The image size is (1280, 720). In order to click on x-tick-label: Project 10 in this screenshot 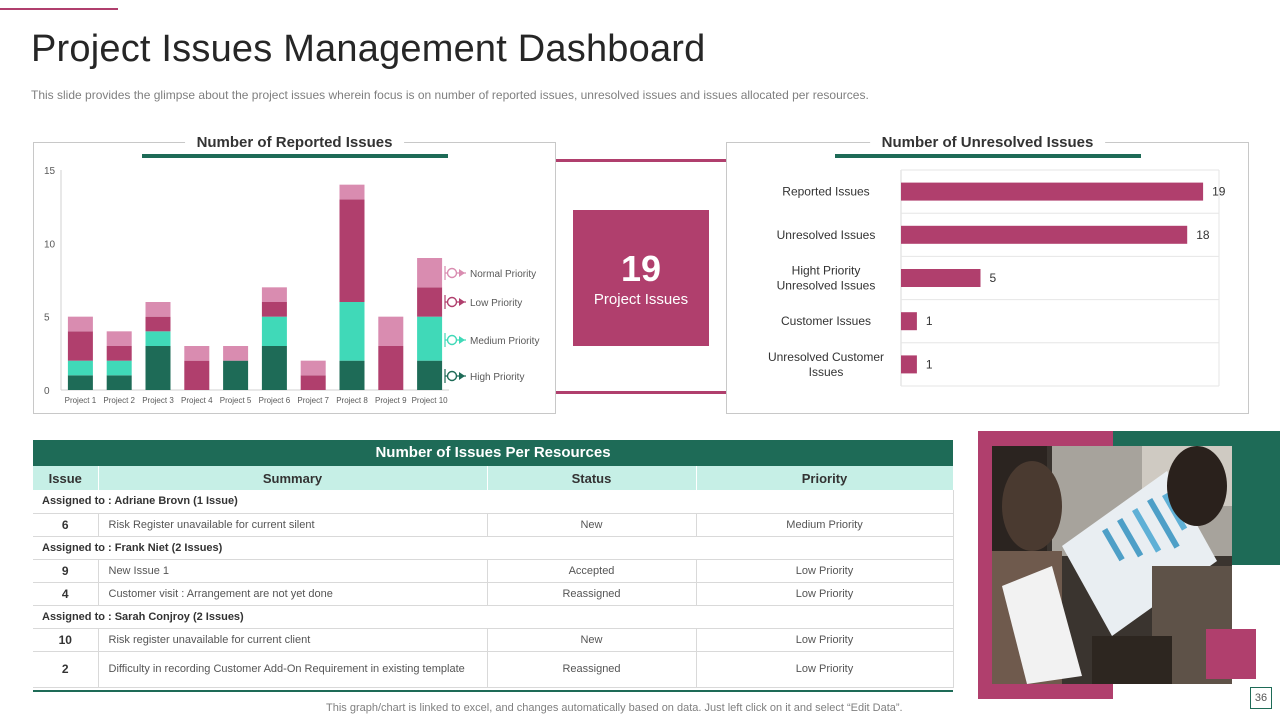, I will do `click(430, 400)`.